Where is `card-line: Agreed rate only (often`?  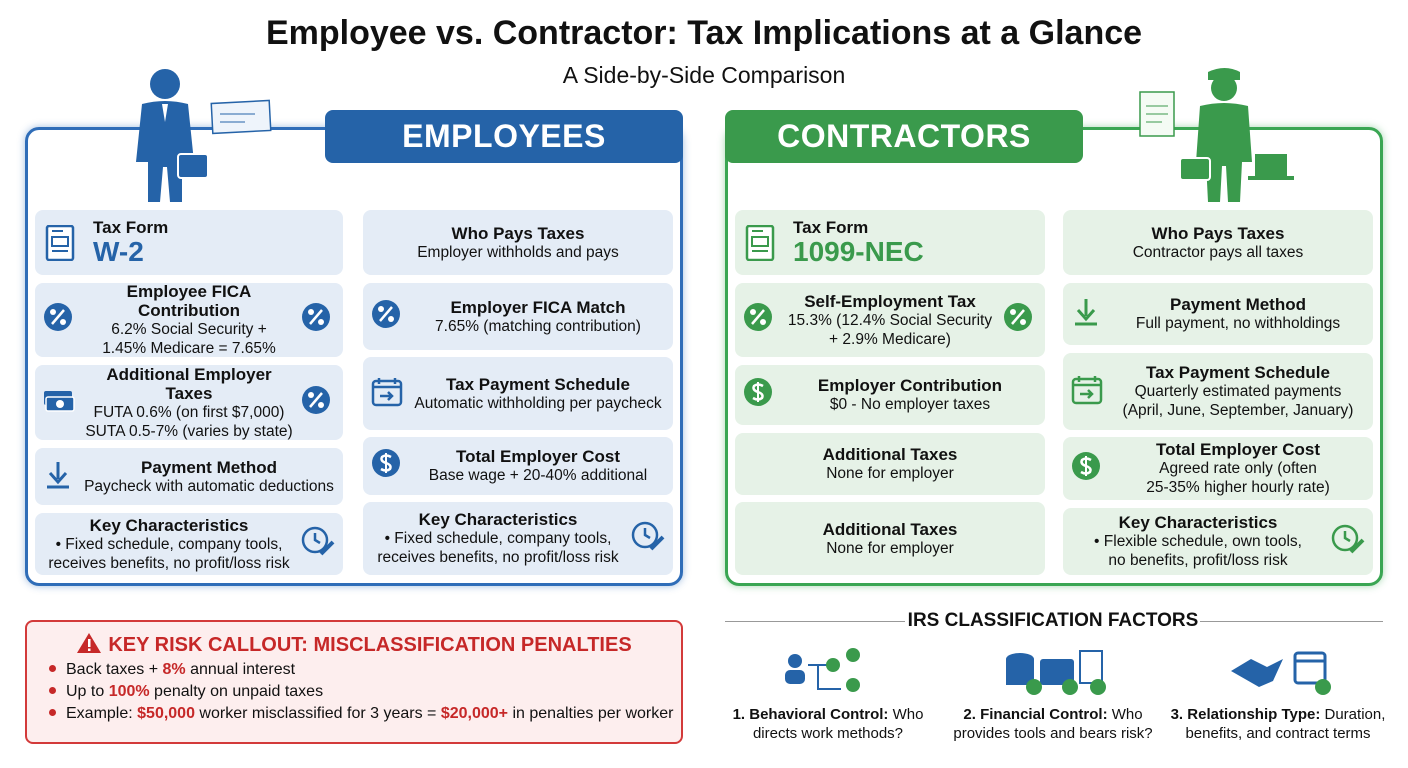 card-line: Agreed rate only (often is located at coordinates (1238, 468).